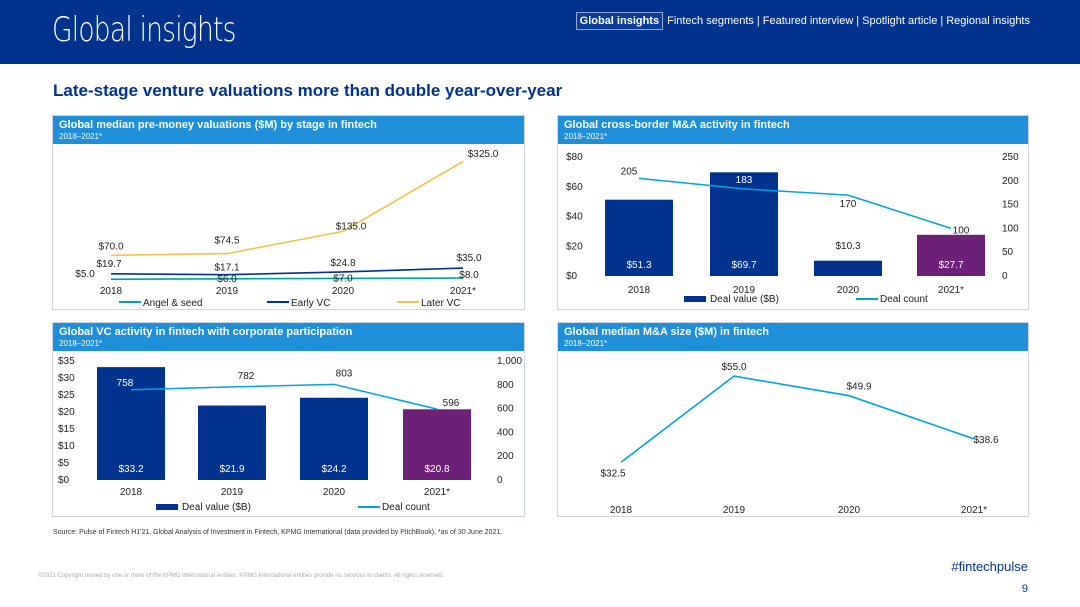 This screenshot has width=1080, height=607. What do you see at coordinates (797, 419) in the screenshot?
I see `series-line` at bounding box center [797, 419].